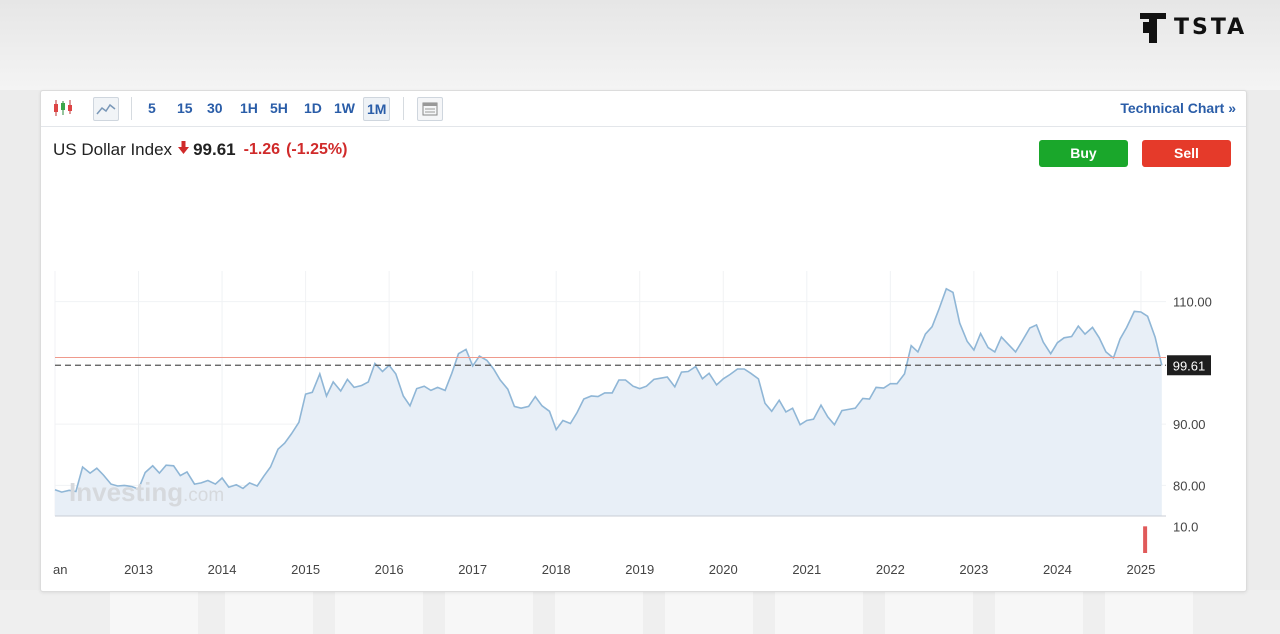 Image resolution: width=1280 pixels, height=634 pixels. What do you see at coordinates (639, 569) in the screenshot?
I see `x-tick-label: 2019` at bounding box center [639, 569].